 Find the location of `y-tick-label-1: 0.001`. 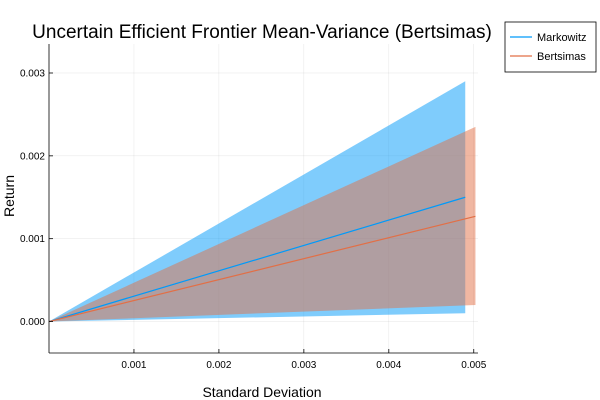

y-tick-label-1: 0.001 is located at coordinates (32, 239).